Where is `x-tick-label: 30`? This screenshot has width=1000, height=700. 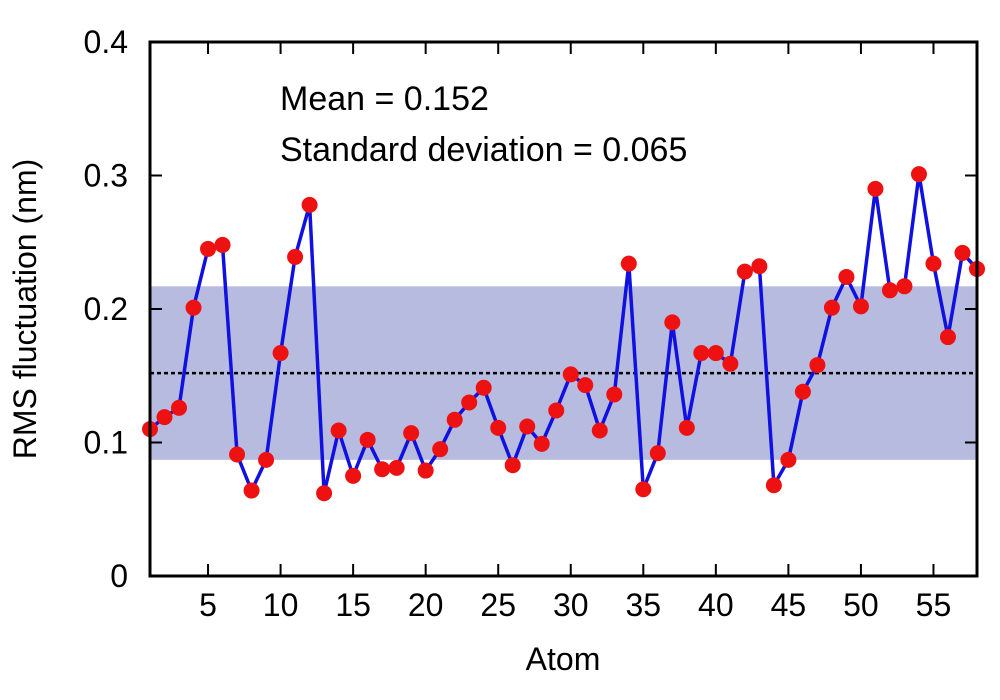
x-tick-label: 30 is located at coordinates (571, 605).